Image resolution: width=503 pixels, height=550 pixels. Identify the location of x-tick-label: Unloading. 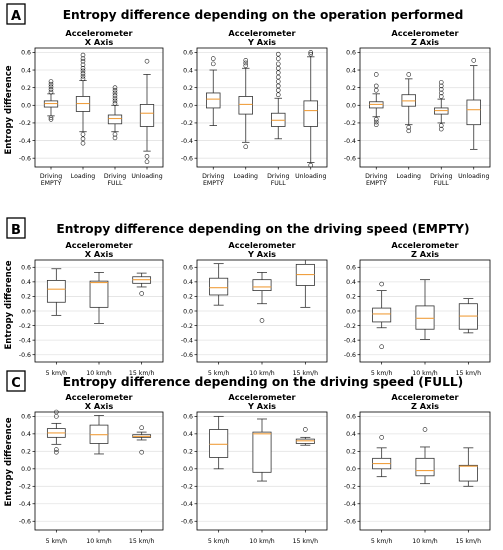
(473, 176).